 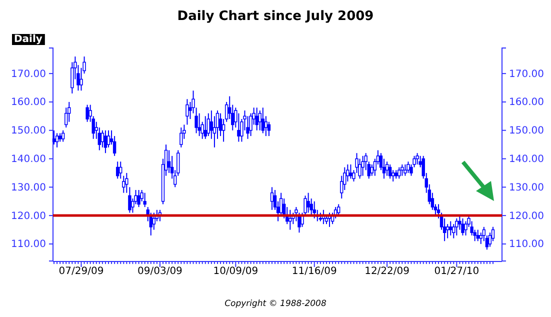 I want to click on chart-title: Daily Chart since July 2009, so click(x=275, y=16).